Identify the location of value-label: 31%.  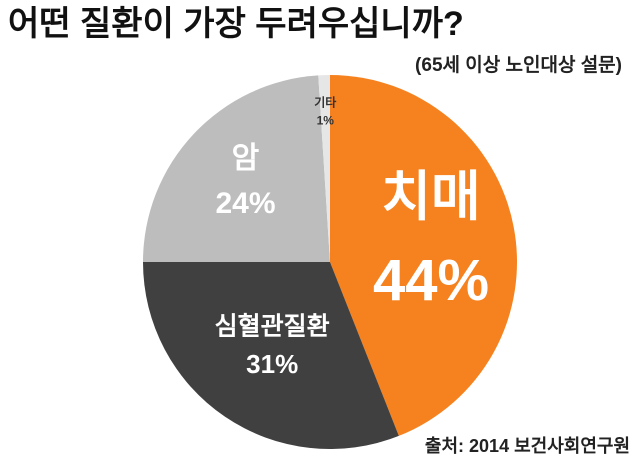
(272, 364).